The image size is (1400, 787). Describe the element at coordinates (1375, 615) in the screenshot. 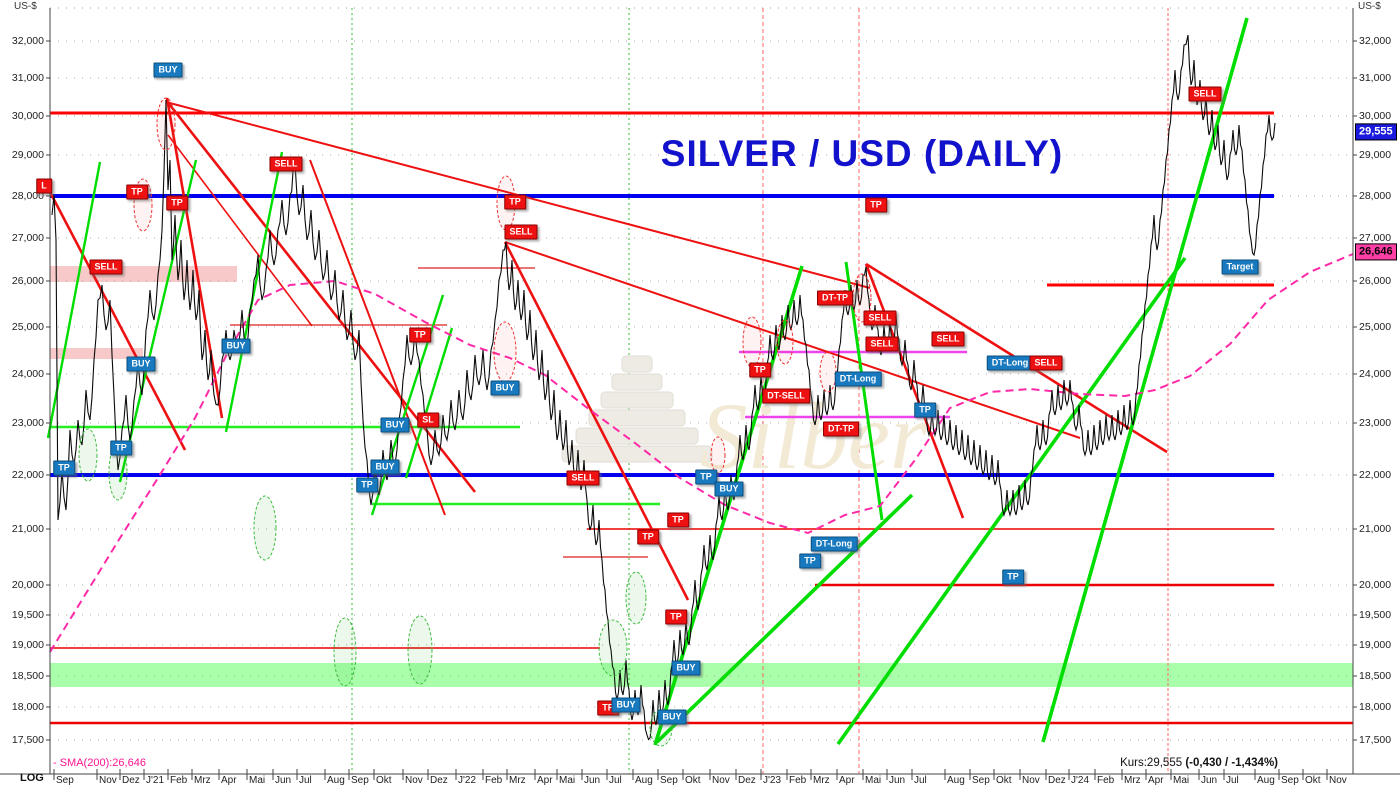

I see `y-tick-label-right: 19,500` at that location.